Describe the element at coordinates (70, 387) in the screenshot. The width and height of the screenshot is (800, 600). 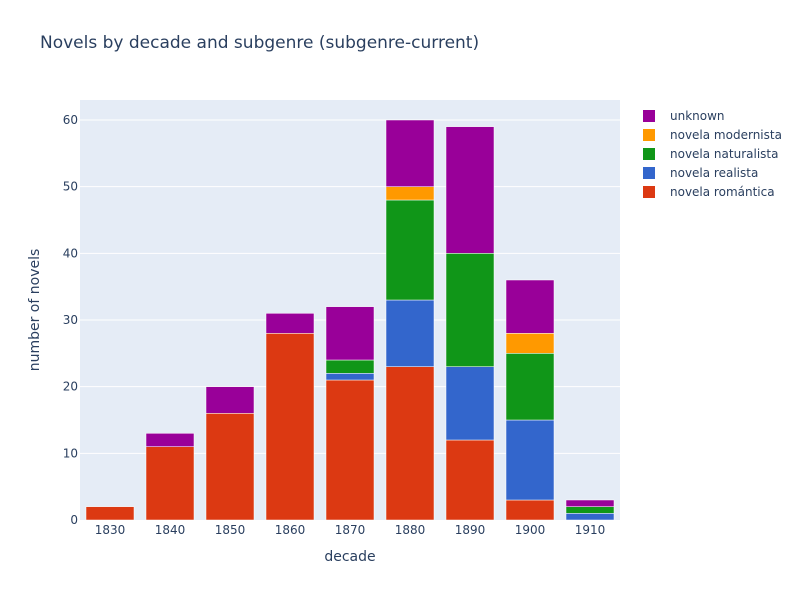
I see `y-tick-label: 20` at that location.